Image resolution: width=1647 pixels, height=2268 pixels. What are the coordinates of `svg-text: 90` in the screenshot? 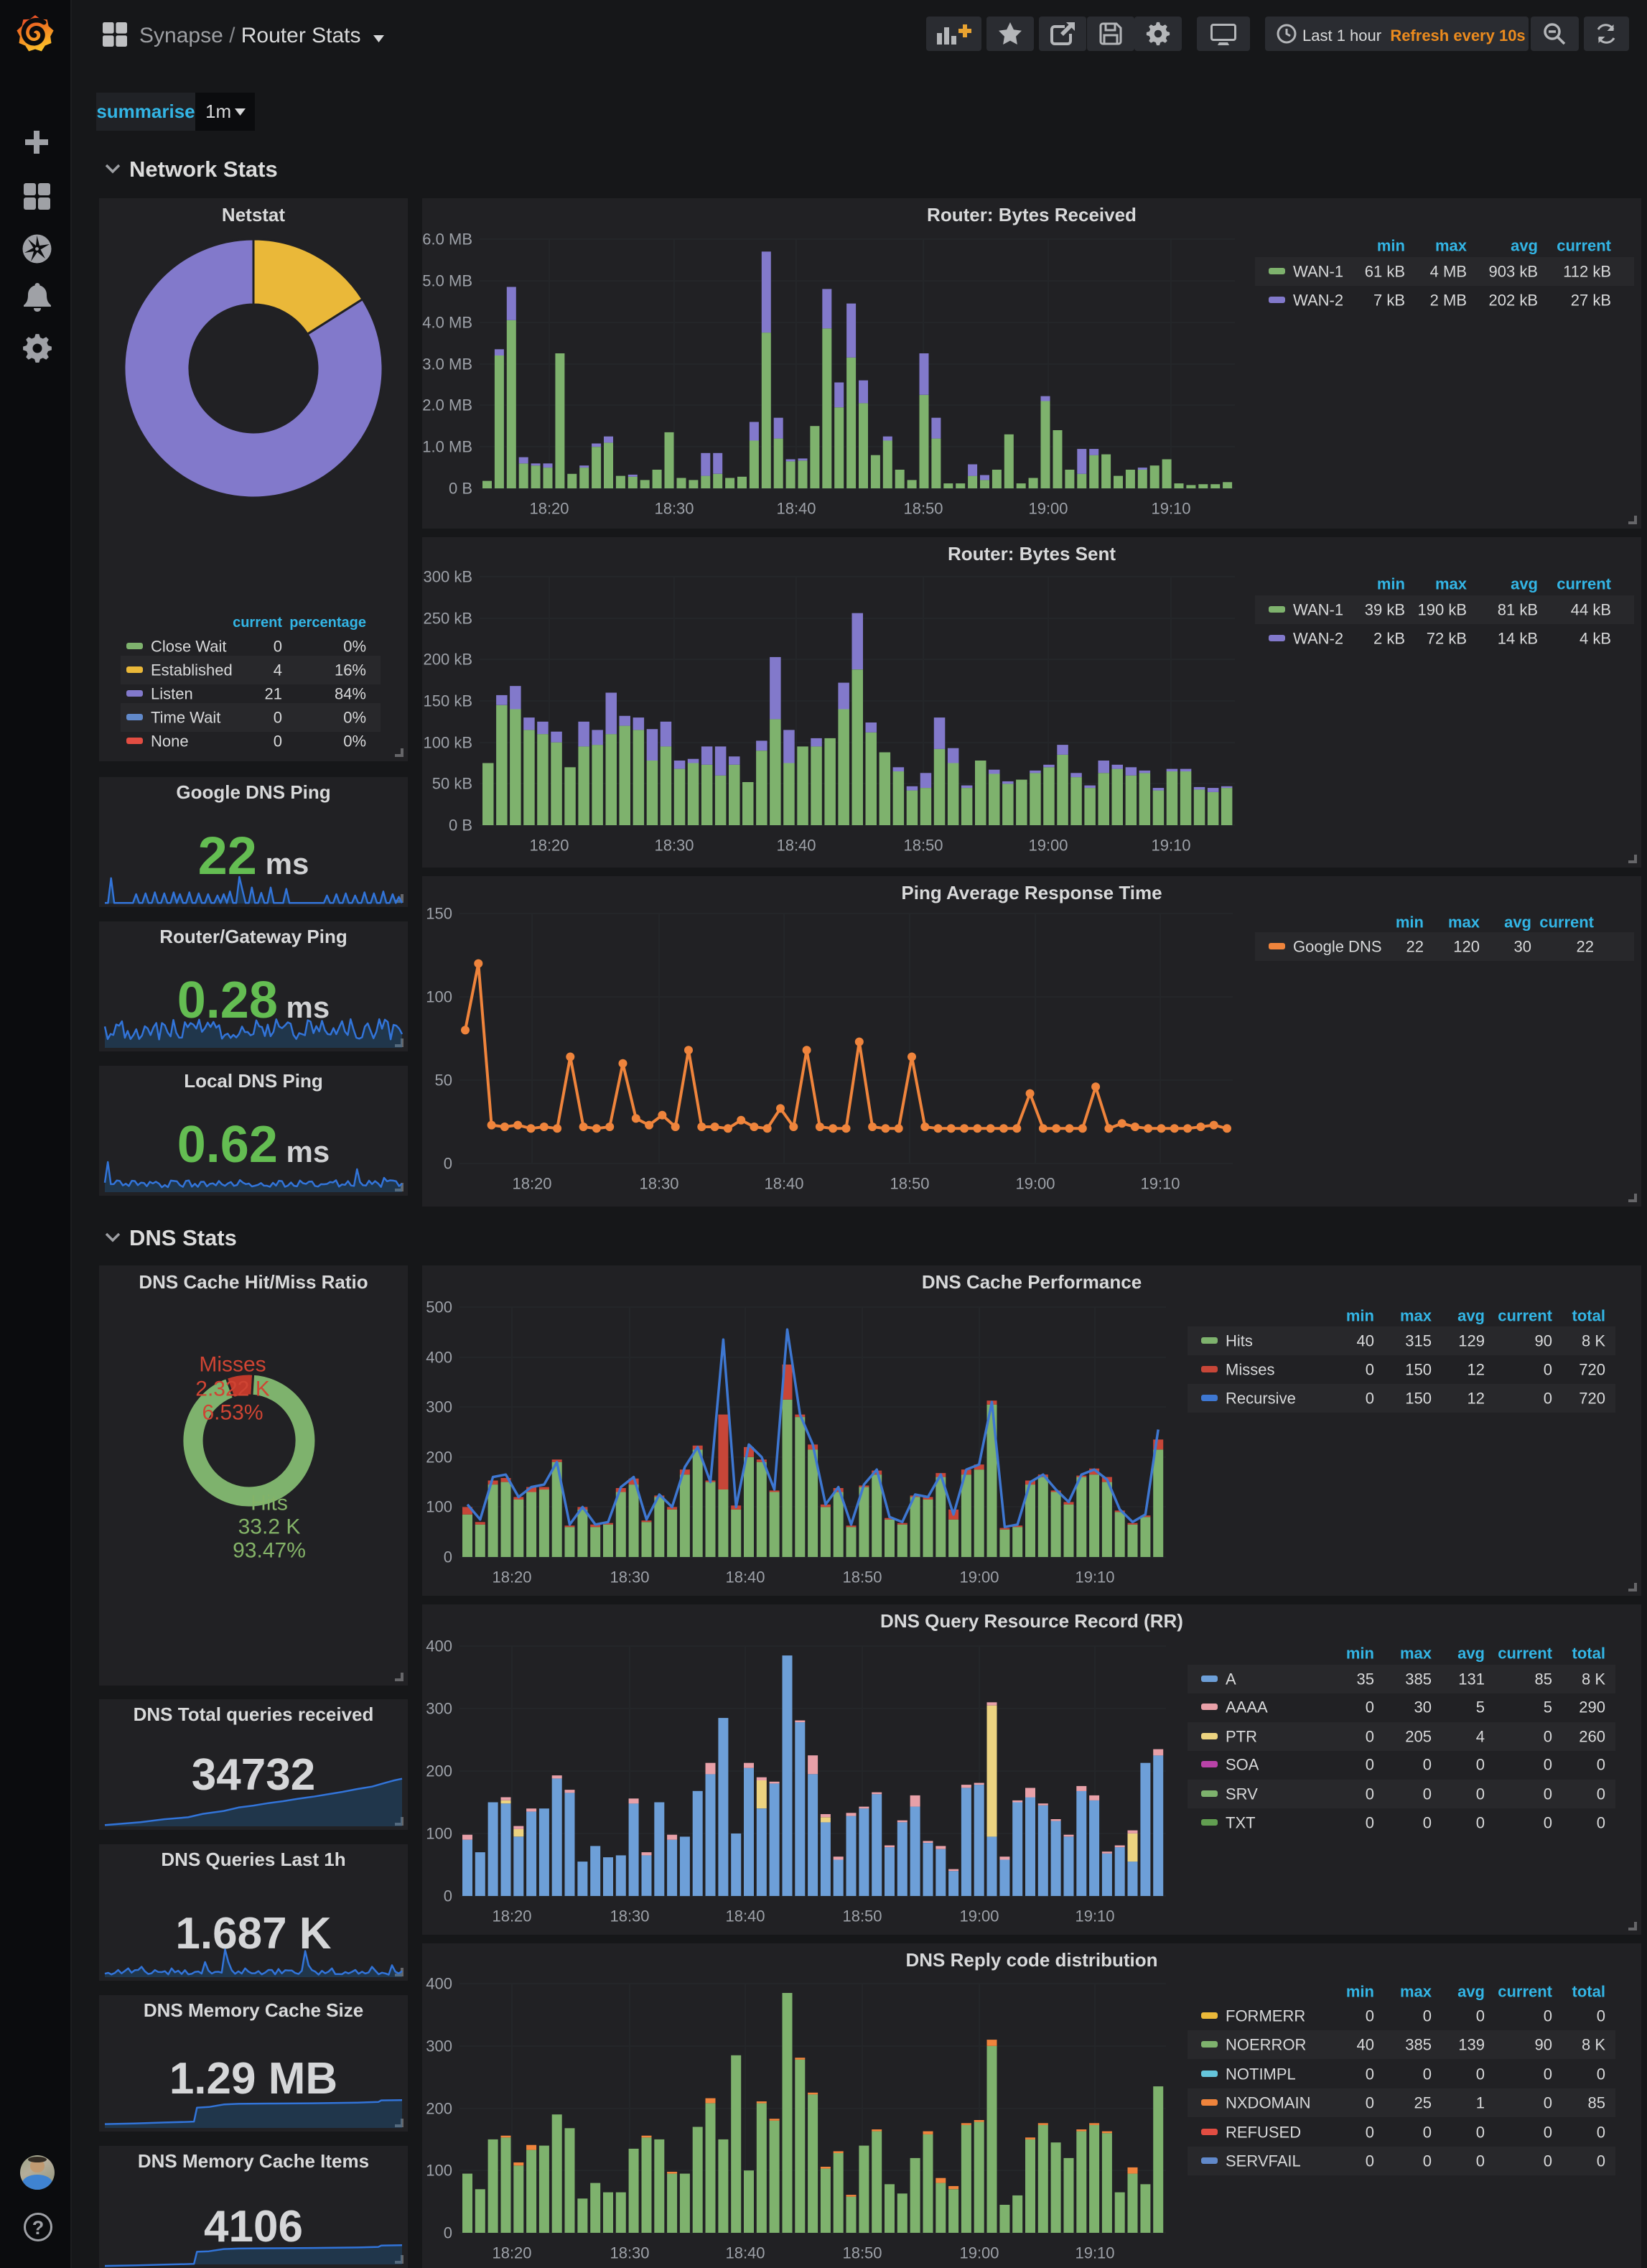 It's located at (1543, 1341).